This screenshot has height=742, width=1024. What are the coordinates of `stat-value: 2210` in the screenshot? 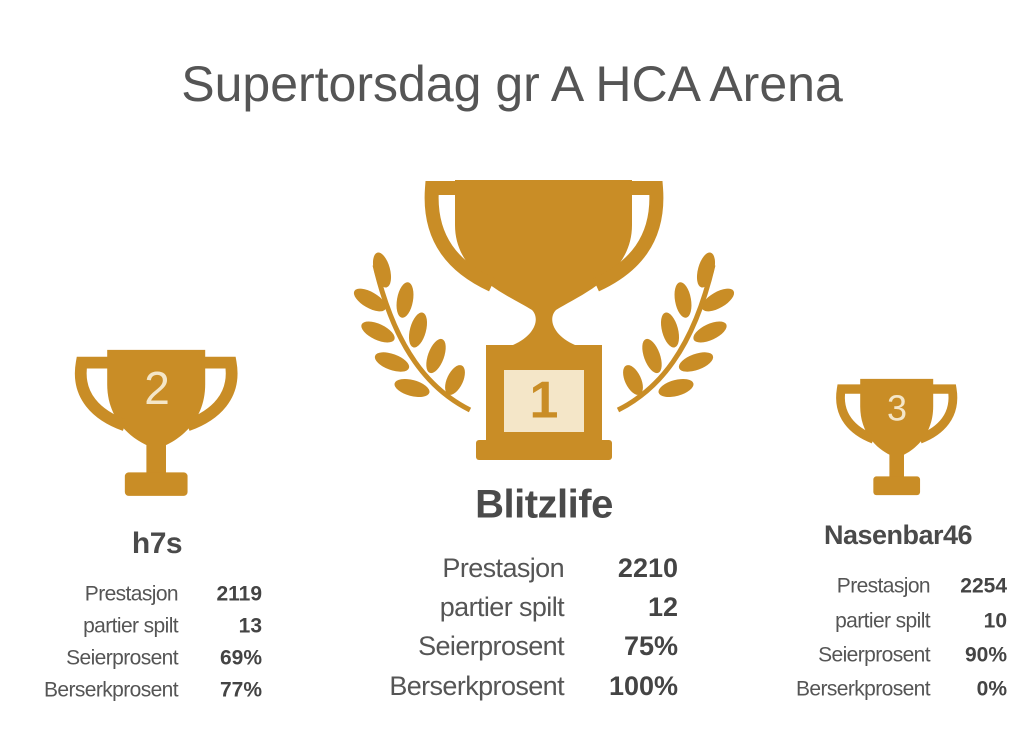 It's located at (648, 568).